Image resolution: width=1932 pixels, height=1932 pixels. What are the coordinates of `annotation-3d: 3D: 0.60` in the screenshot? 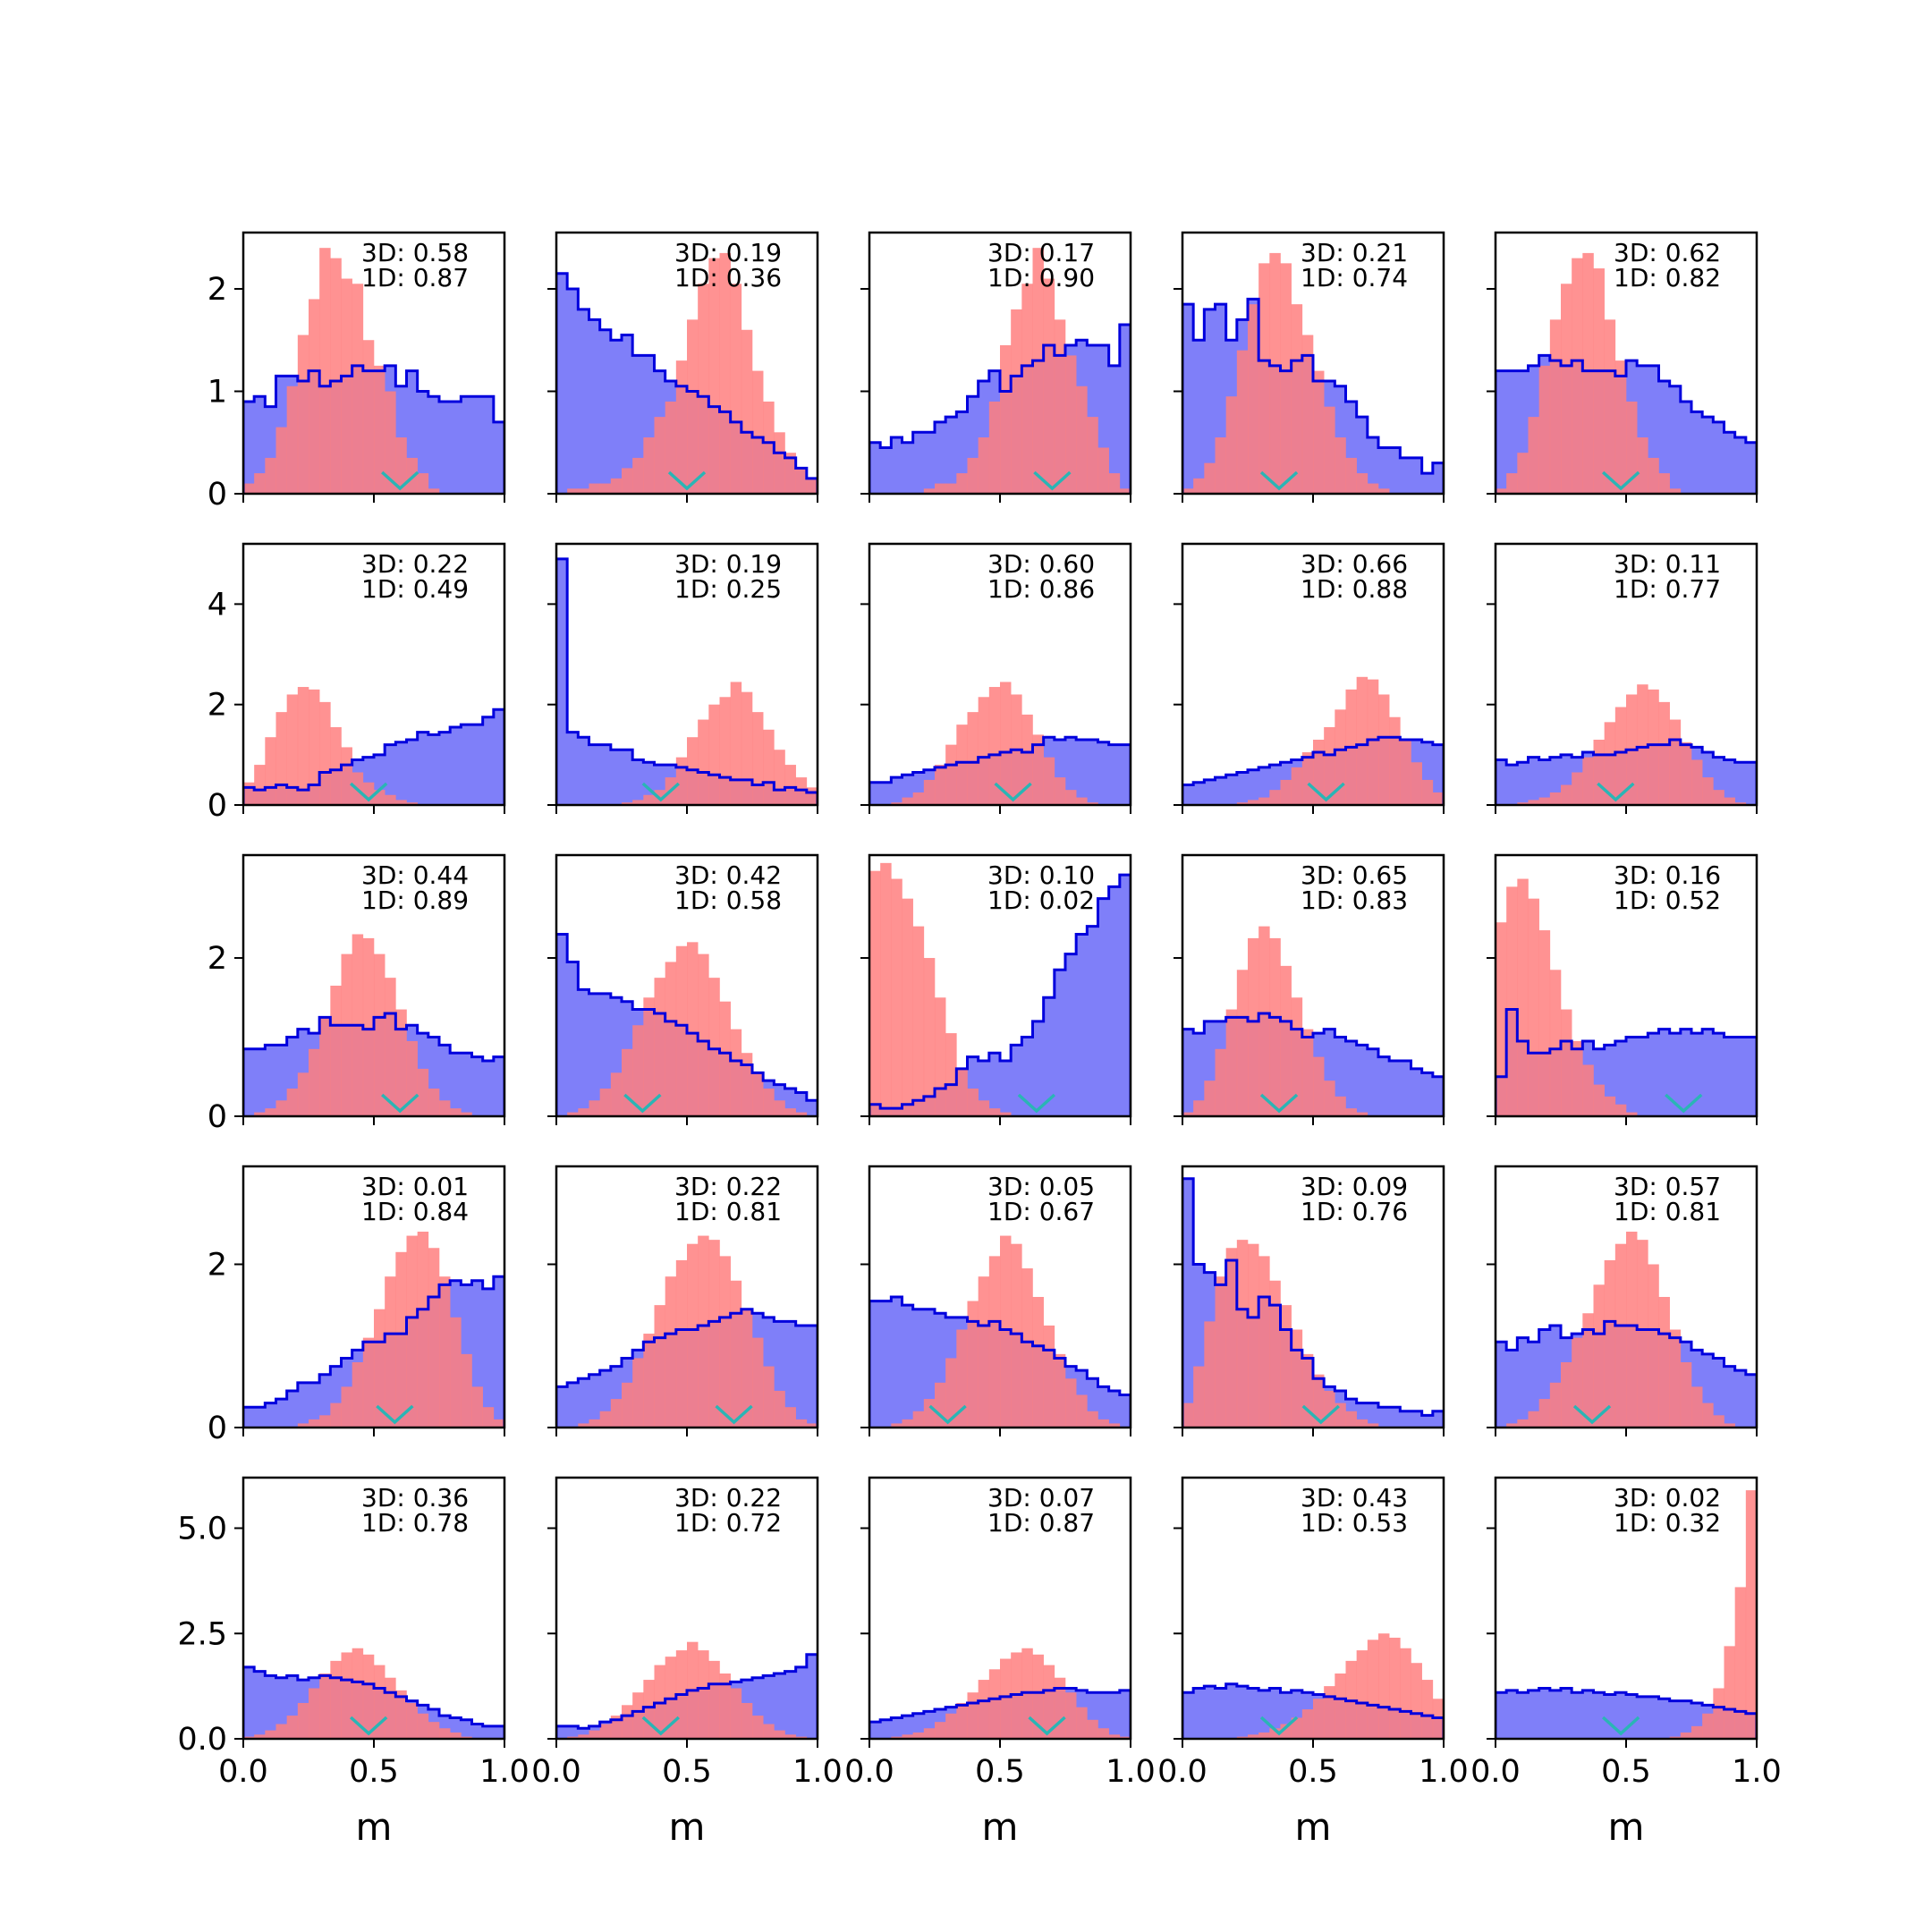 It's located at (1041, 564).